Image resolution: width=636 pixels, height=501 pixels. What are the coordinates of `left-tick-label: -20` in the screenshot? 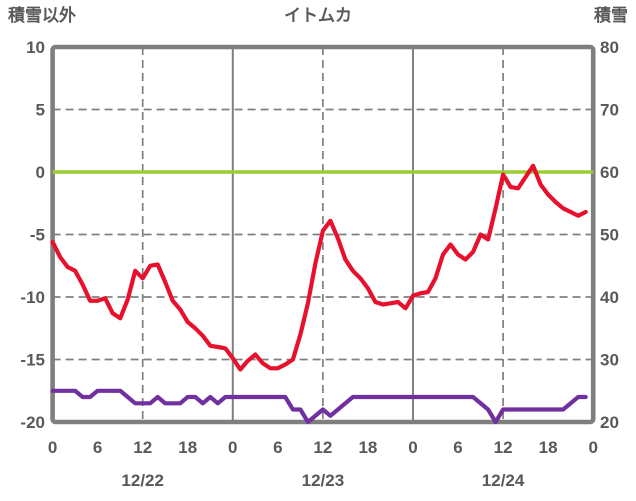 It's located at (32, 422).